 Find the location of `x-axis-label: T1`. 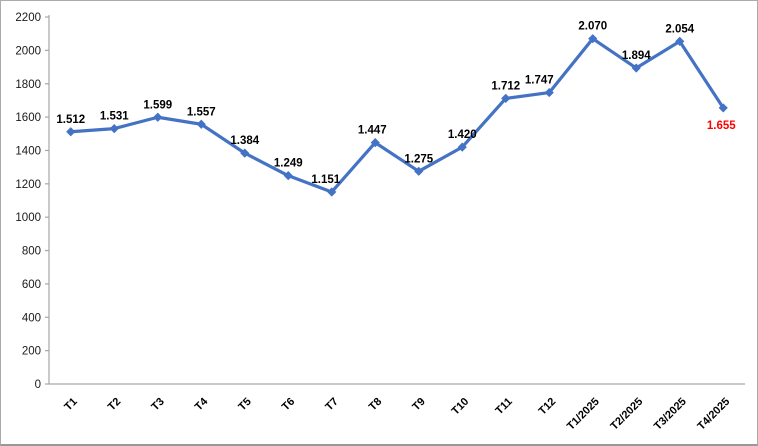

x-axis-label: T1 is located at coordinates (71, 405).